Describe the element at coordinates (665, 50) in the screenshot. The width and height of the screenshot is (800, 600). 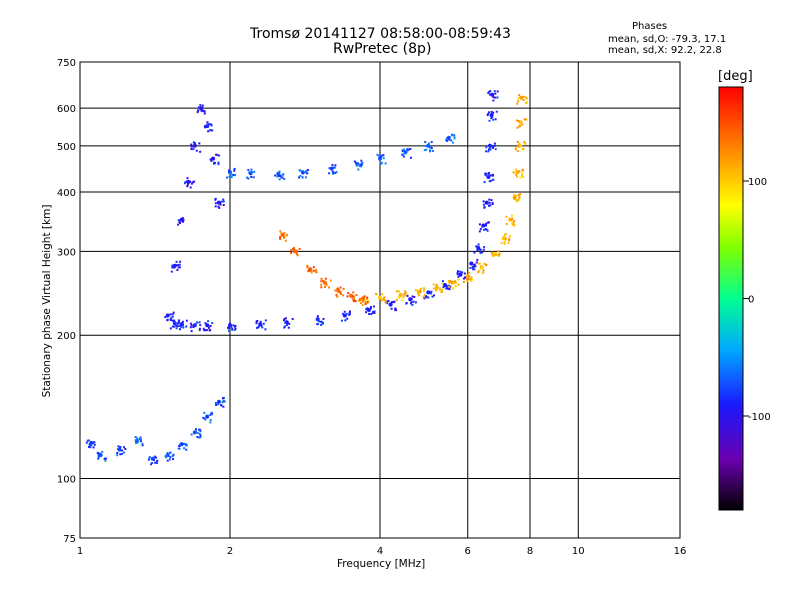
I see `stats-x-mode: mean, sd,X: 92.2, 22.8` at that location.